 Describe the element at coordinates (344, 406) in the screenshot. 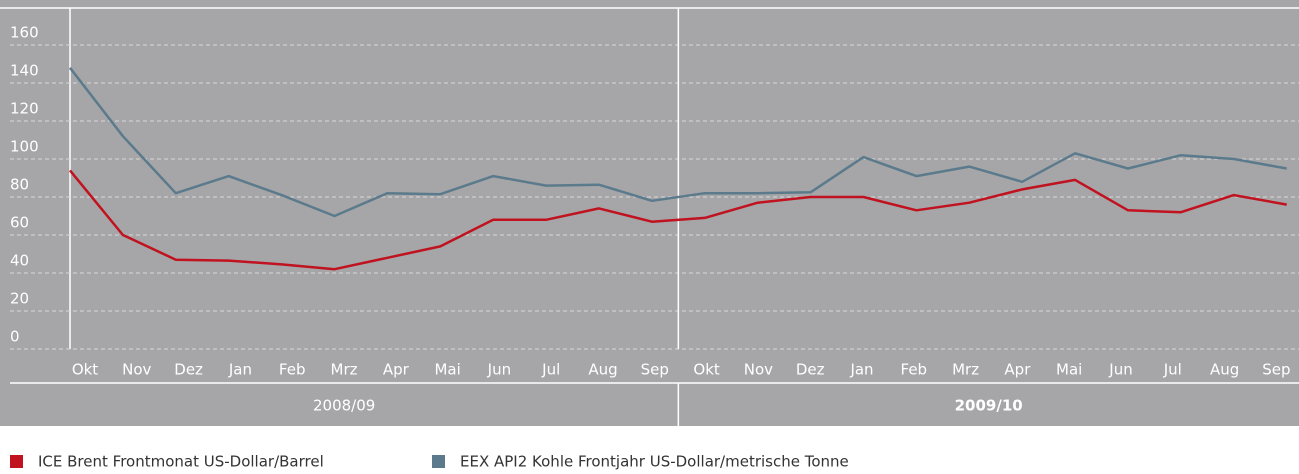

I see `period-label: 2008/09` at that location.